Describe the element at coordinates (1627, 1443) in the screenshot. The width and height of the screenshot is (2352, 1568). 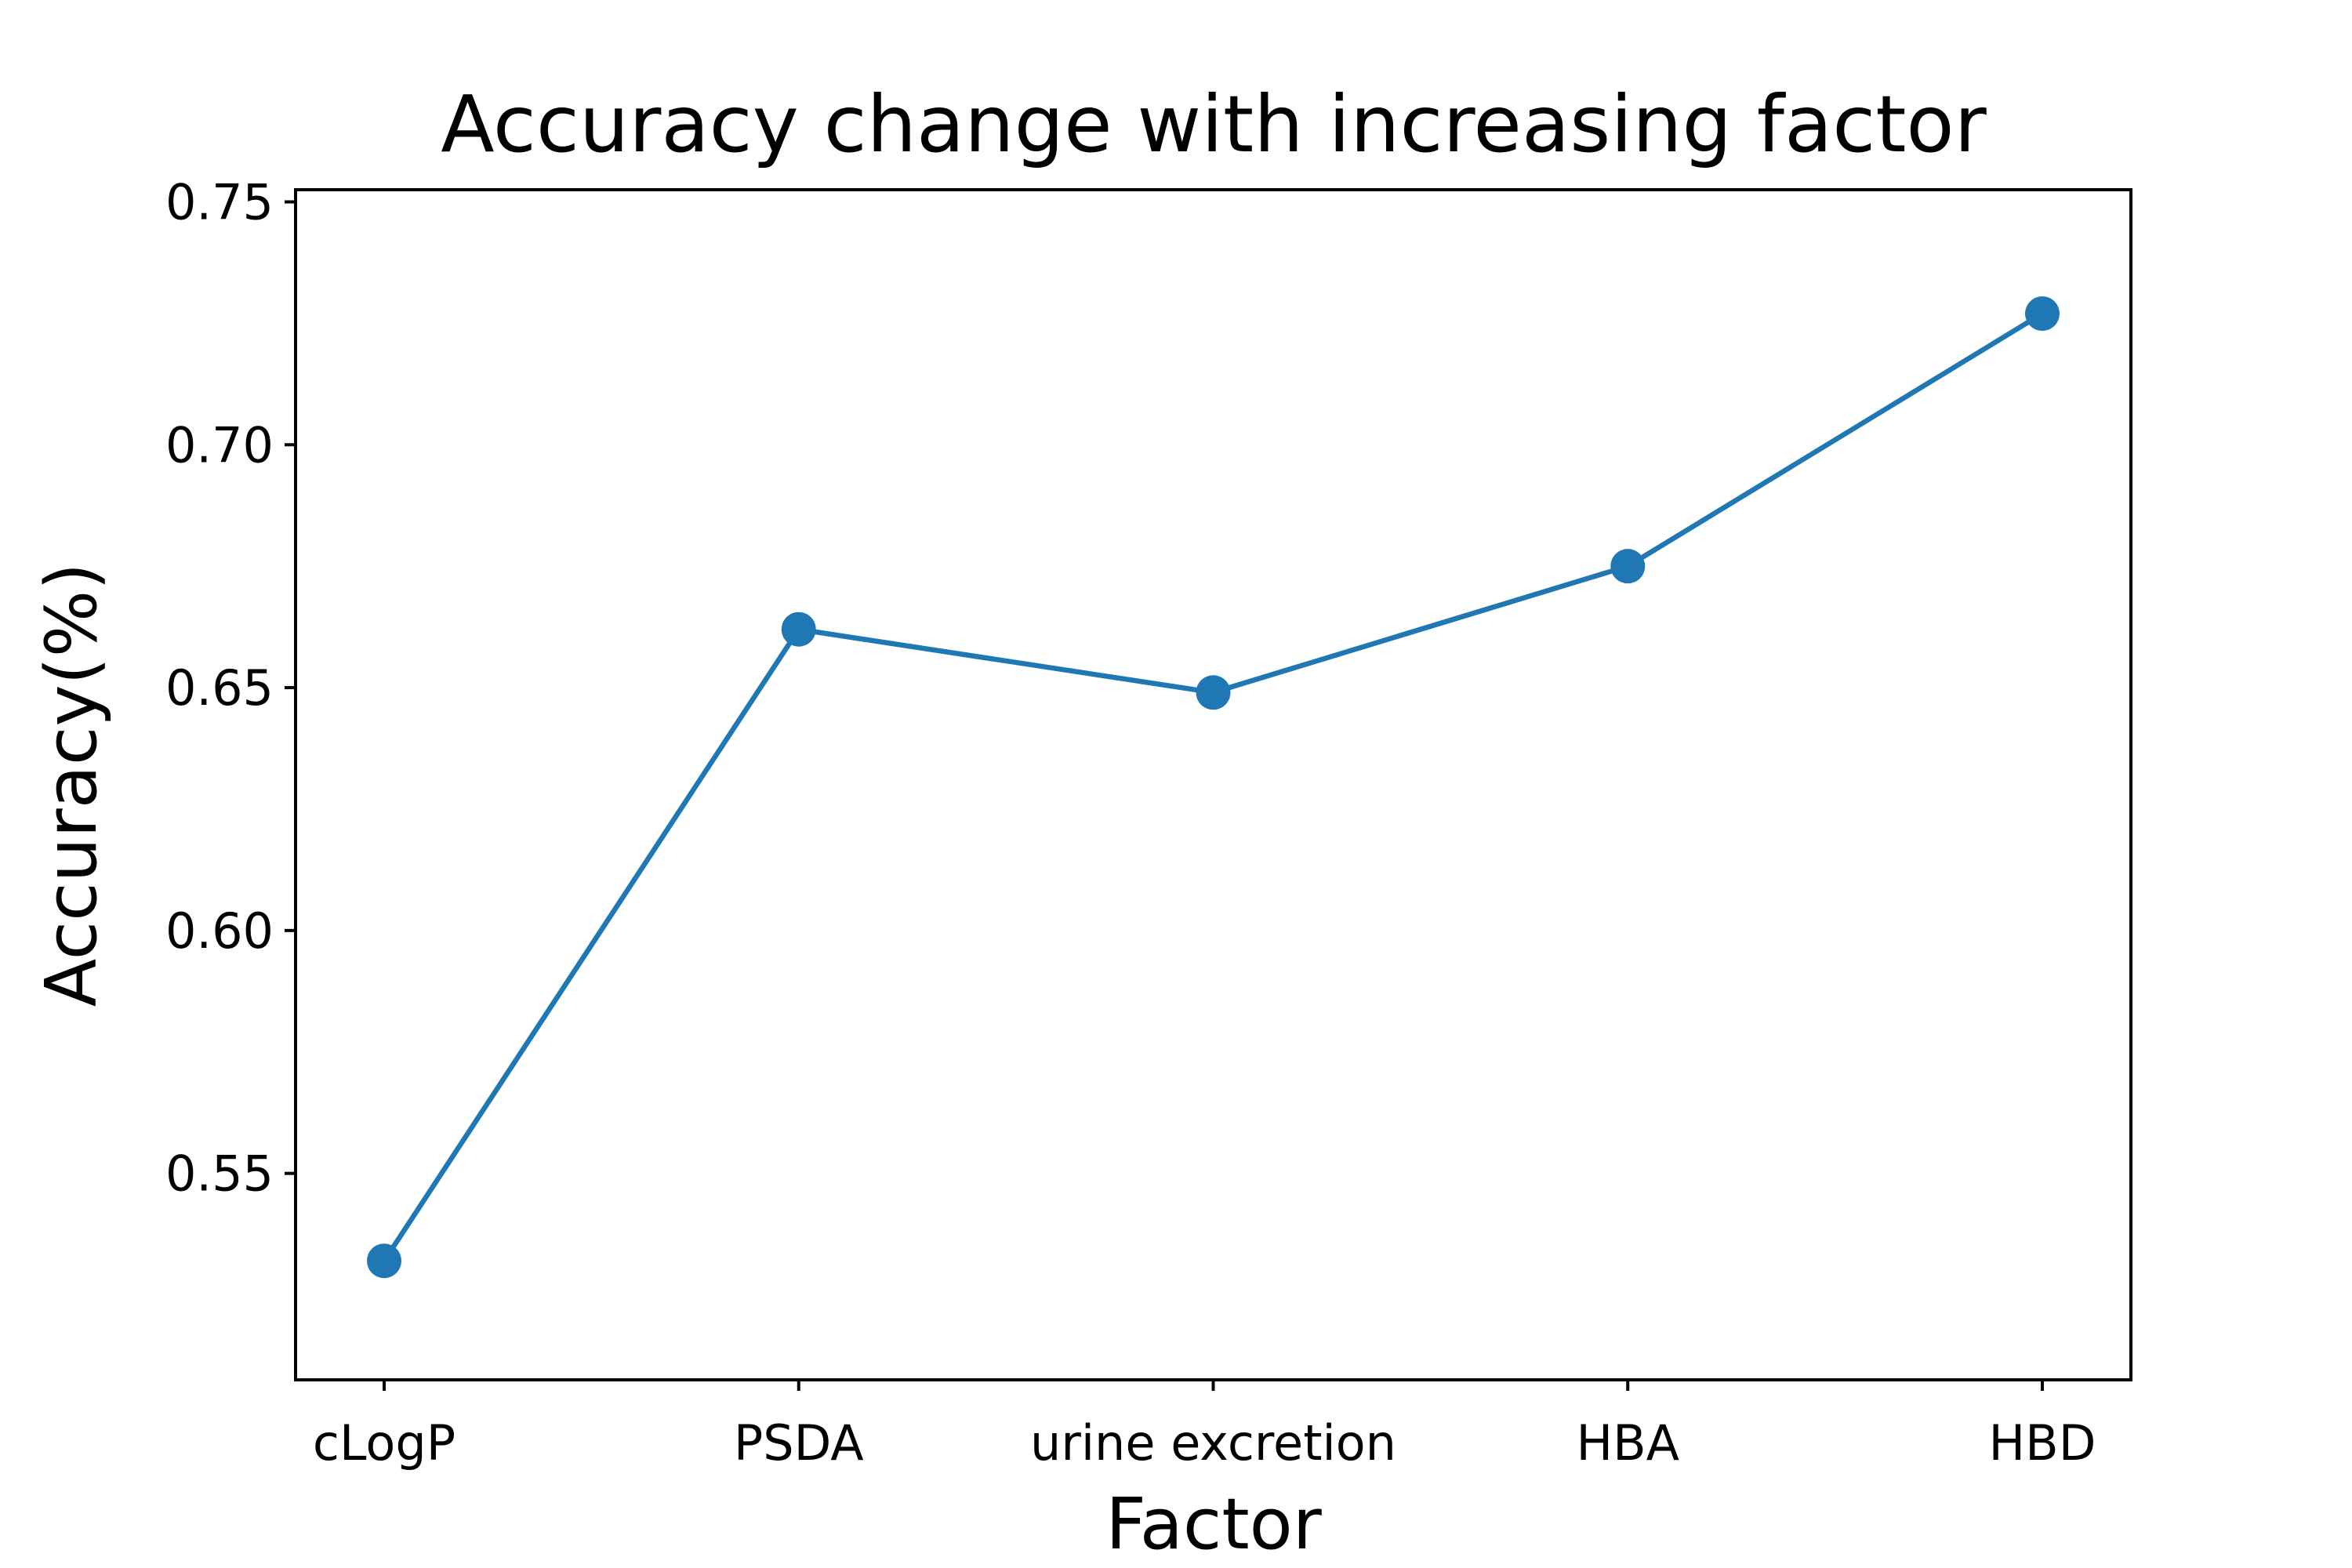
I see `x-tick-label: HBA` at that location.